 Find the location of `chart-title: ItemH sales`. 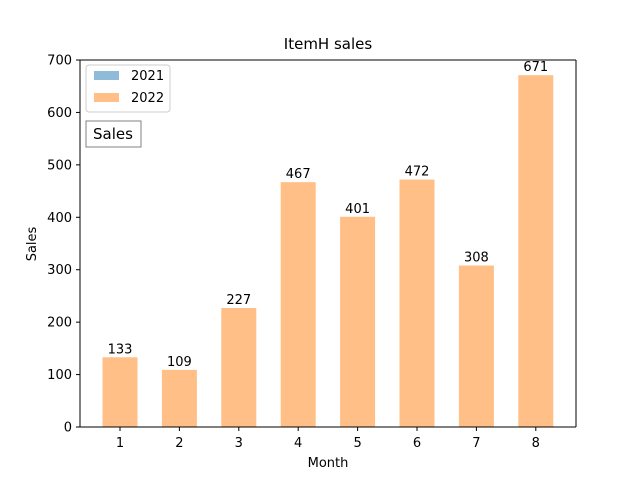

chart-title: ItemH sales is located at coordinates (328, 44).